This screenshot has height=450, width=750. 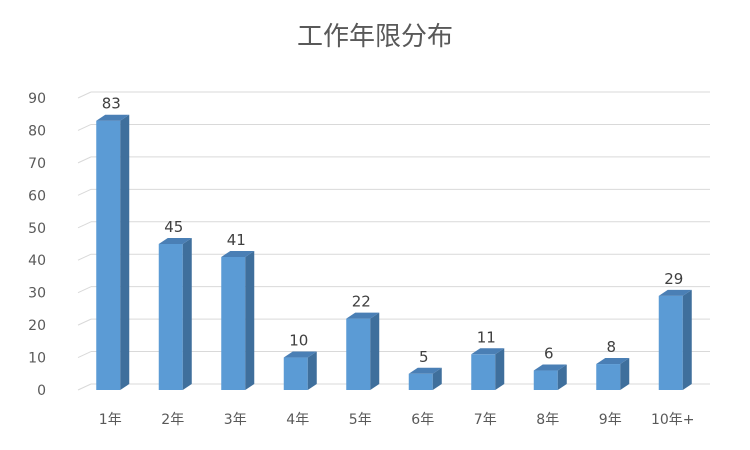 I want to click on data-label-5: 5, so click(x=424, y=357).